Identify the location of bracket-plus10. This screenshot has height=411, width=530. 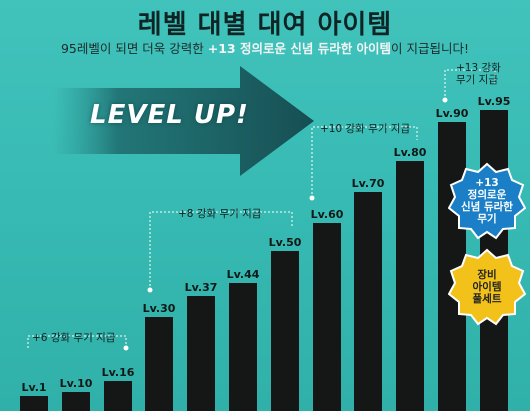
(364, 162).